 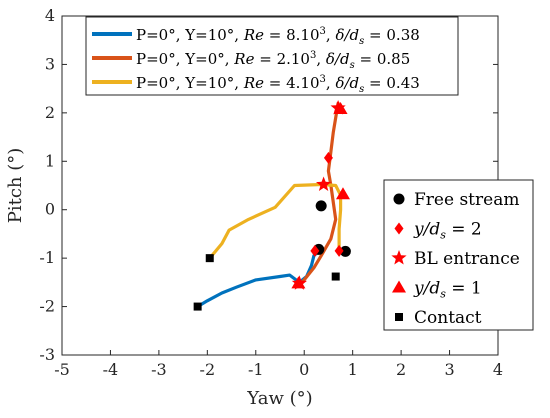 I want to click on legend-marker-label-1: Free stream, so click(x=466, y=200).